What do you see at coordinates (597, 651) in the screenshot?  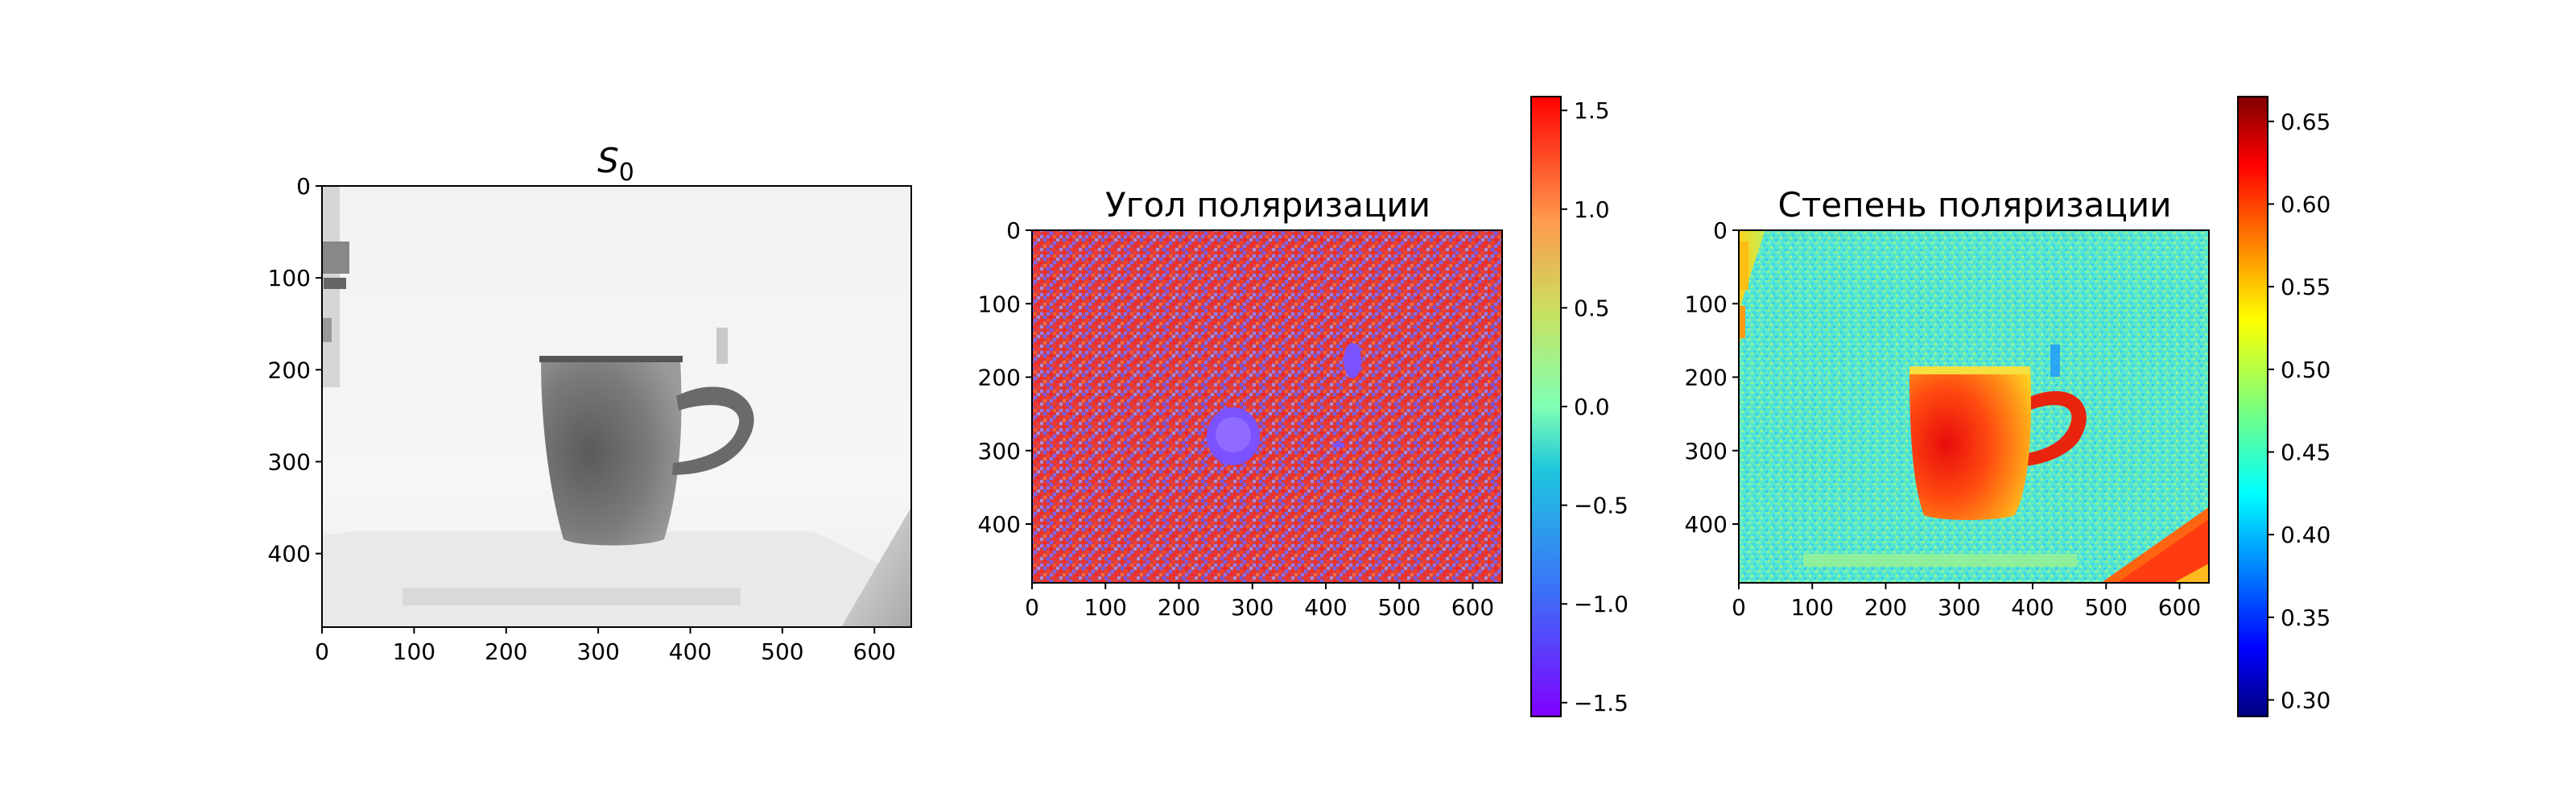 I see `s0-xtick-label: 300` at bounding box center [597, 651].